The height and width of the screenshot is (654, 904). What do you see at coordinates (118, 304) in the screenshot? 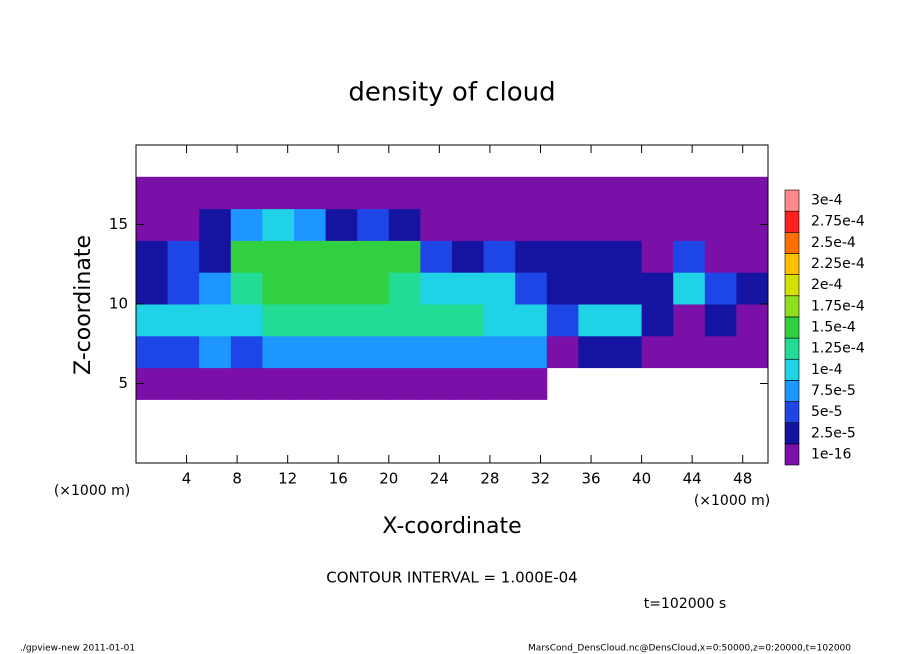
I see `y-tick-label: 10` at bounding box center [118, 304].